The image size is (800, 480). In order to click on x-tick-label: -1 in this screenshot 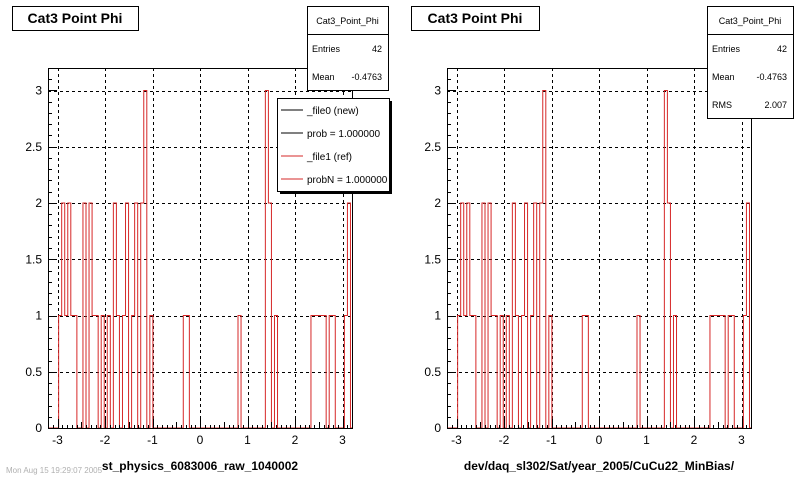, I will do `click(551, 440)`.